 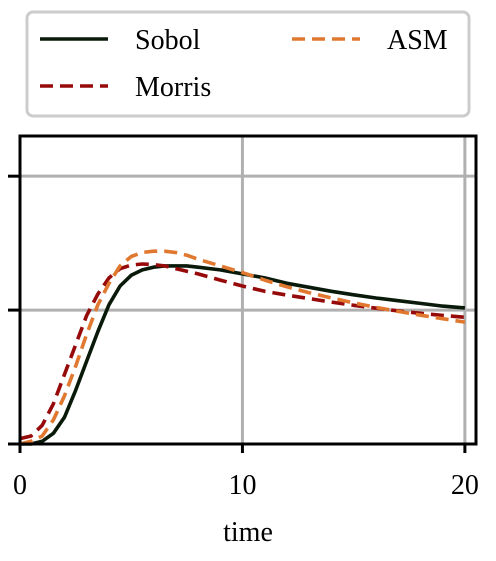 I want to click on legend-label-asm: ASM, so click(x=417, y=40).